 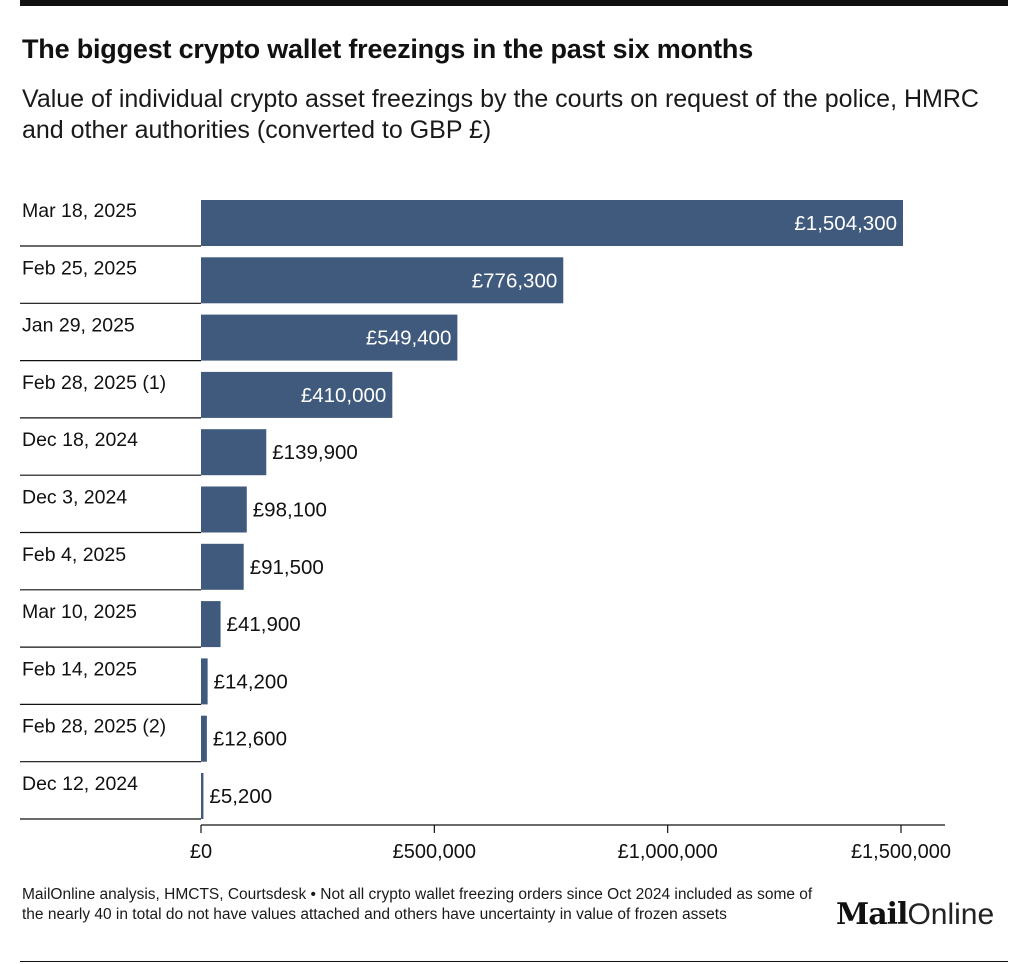 I want to click on bar-value-label: £14,200, so click(x=251, y=681).